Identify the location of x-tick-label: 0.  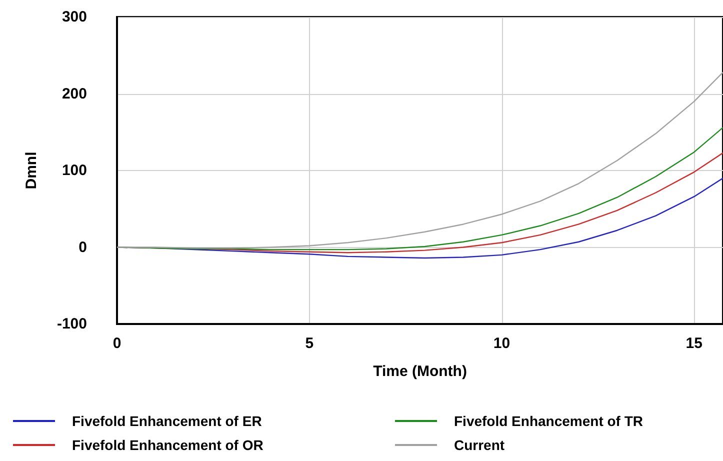
(117, 343).